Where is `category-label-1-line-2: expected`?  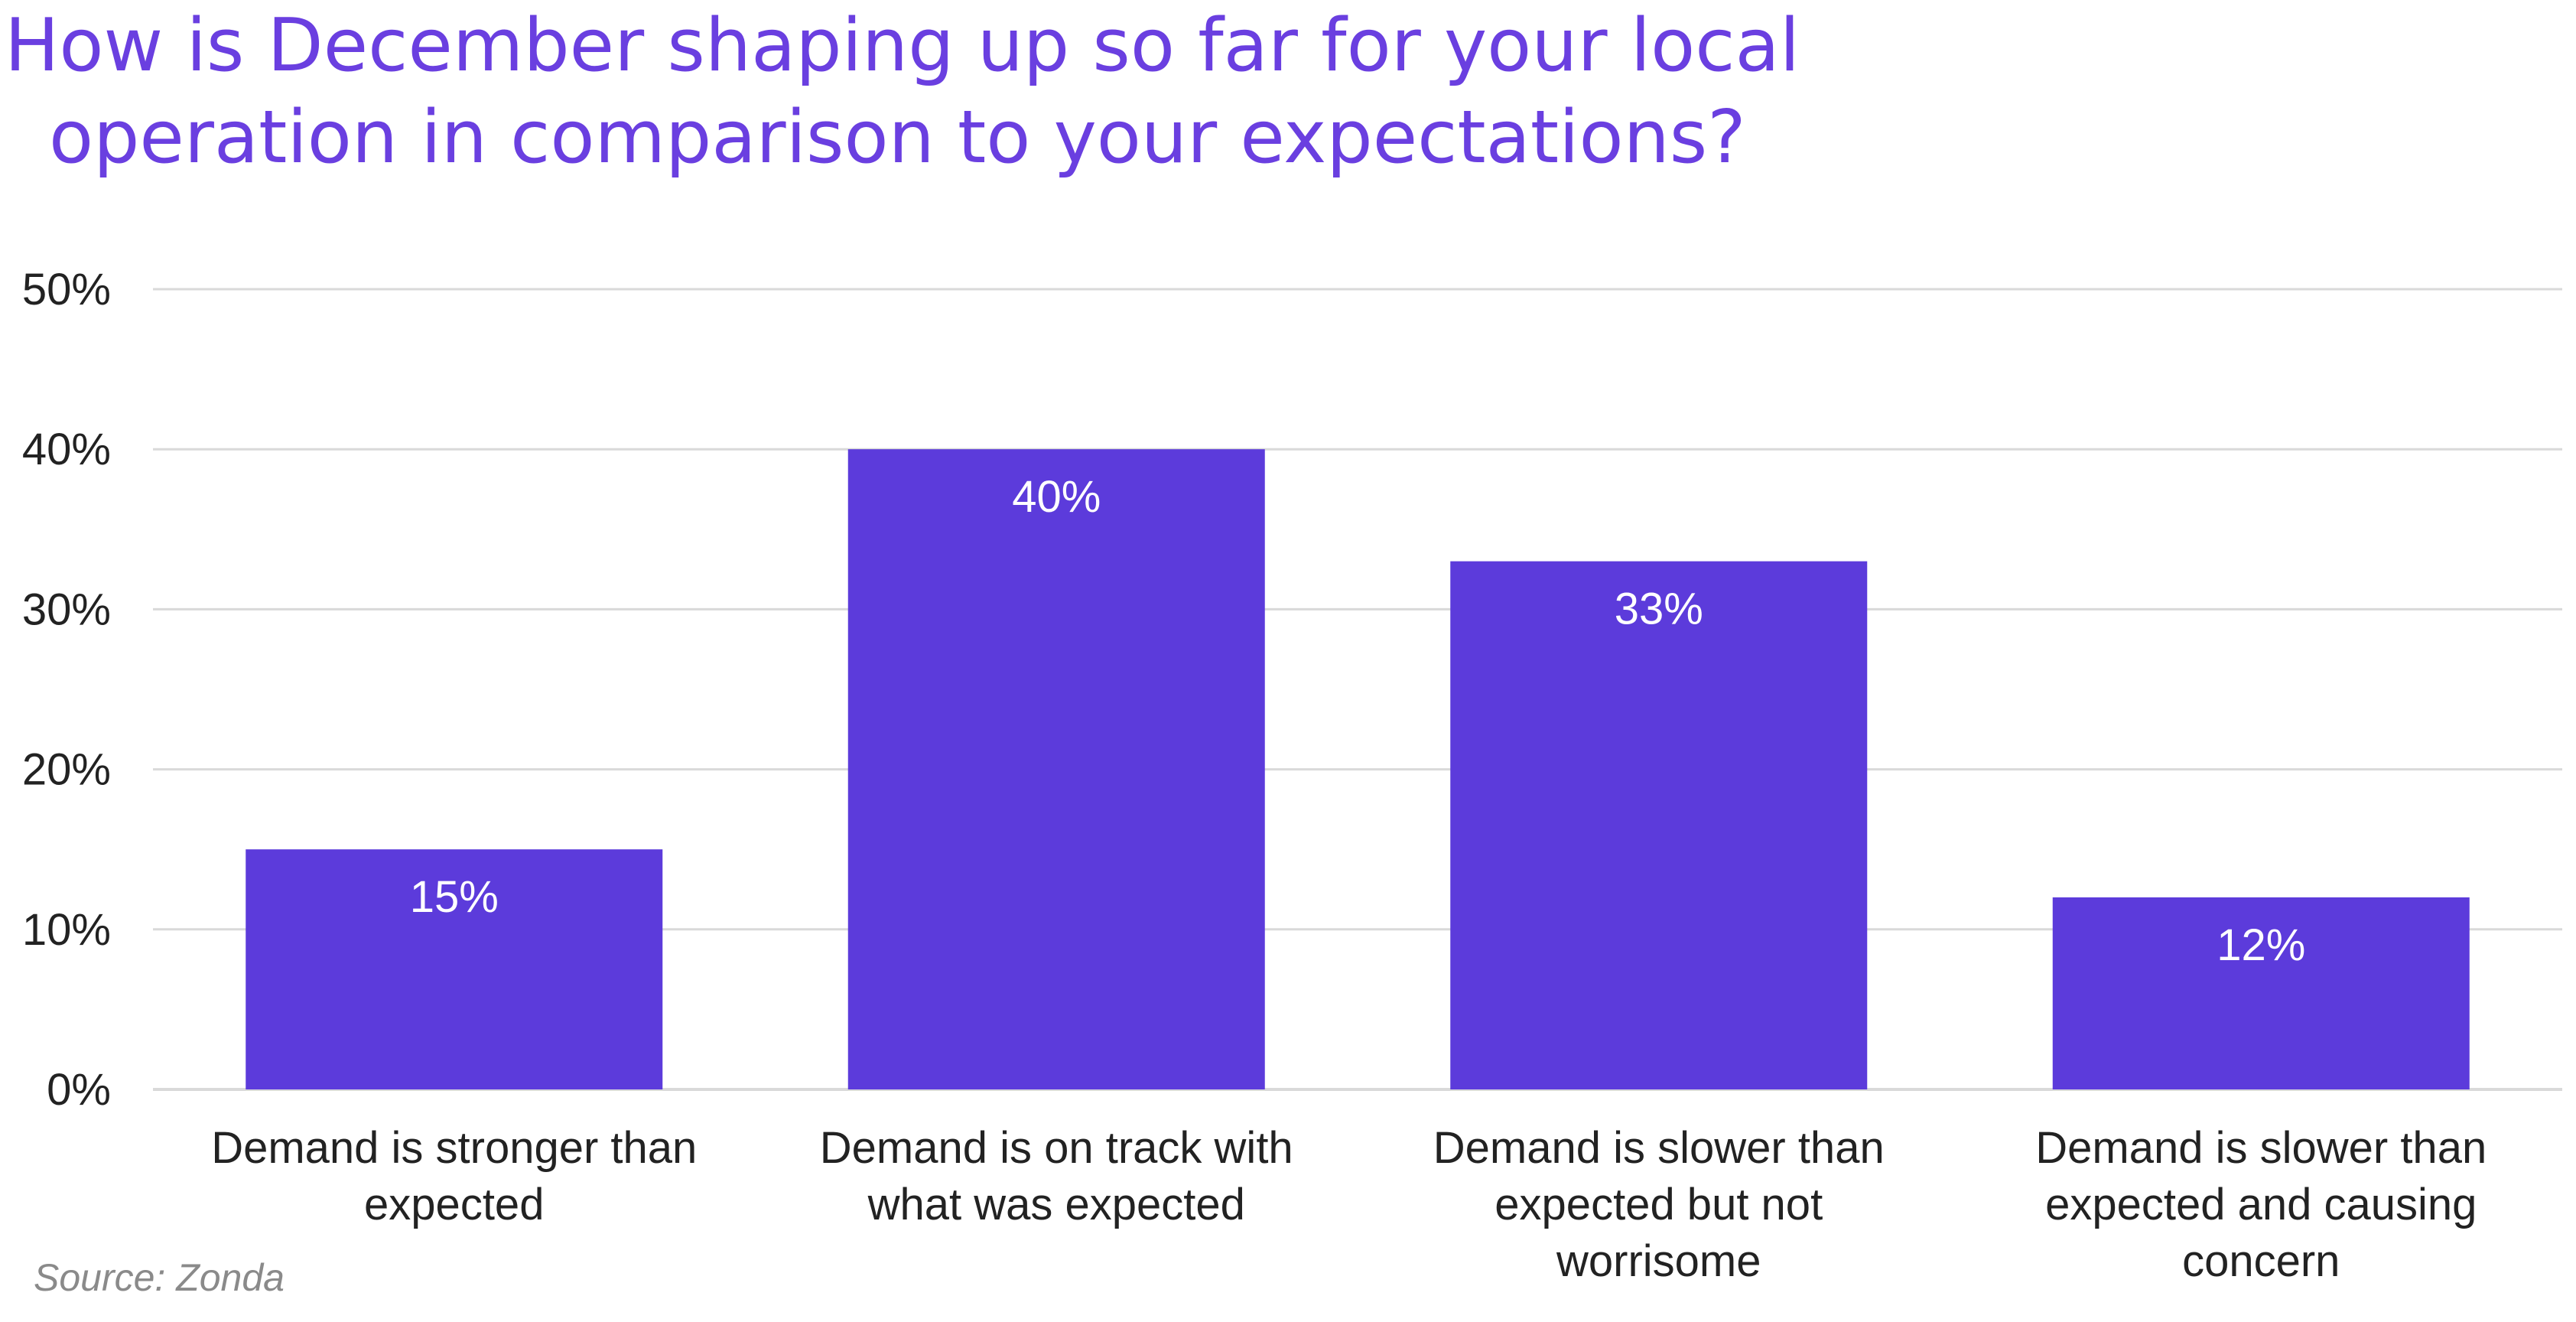
category-label-1-line-2: expected is located at coordinates (454, 1204).